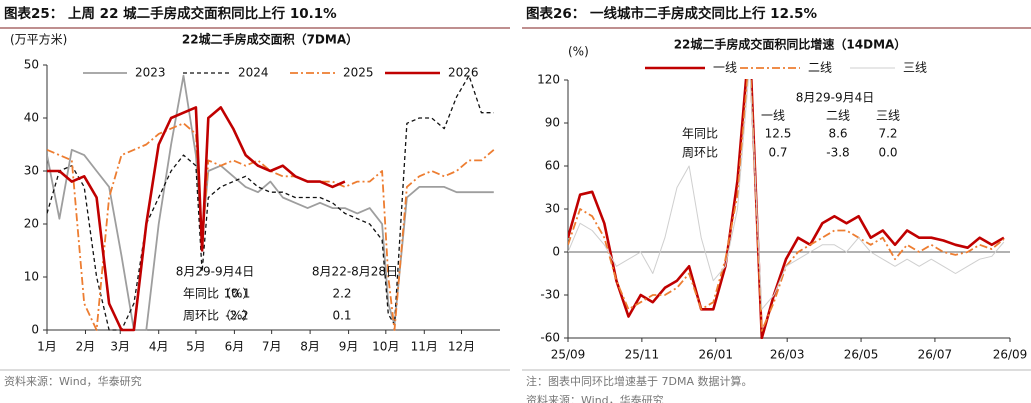 Image resolution: width=1031 pixels, height=403 pixels. What do you see at coordinates (552, 123) in the screenshot?
I see `y-tick-label: 90` at bounding box center [552, 123].